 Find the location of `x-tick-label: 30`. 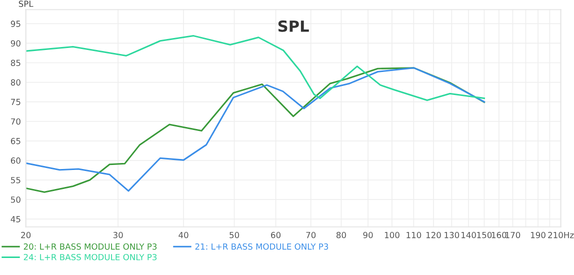

x-tick-label: 30 is located at coordinates (118, 235).